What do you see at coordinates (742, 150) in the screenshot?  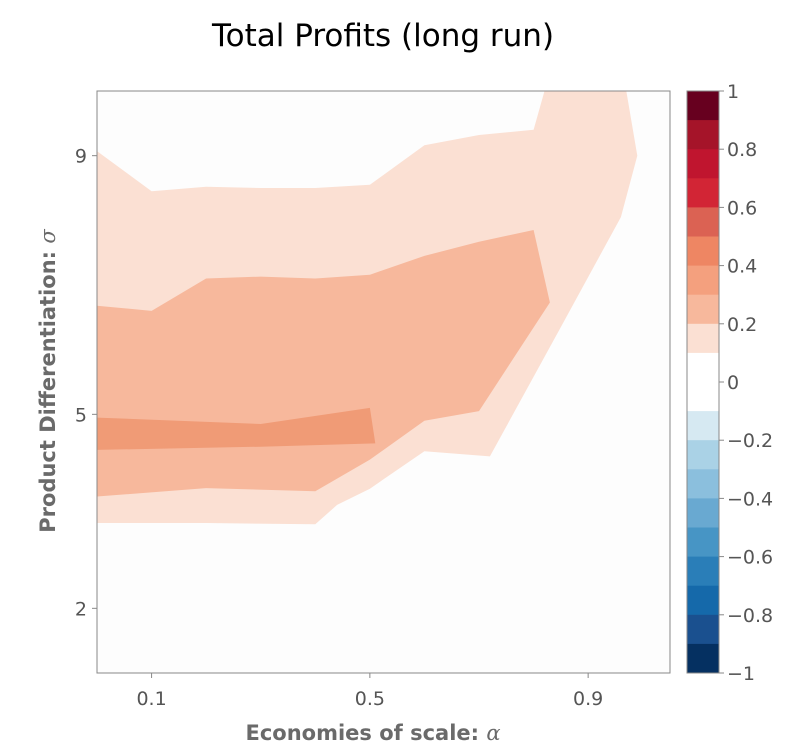 I see `colorbar-tick-label: 0.8` at bounding box center [742, 150].